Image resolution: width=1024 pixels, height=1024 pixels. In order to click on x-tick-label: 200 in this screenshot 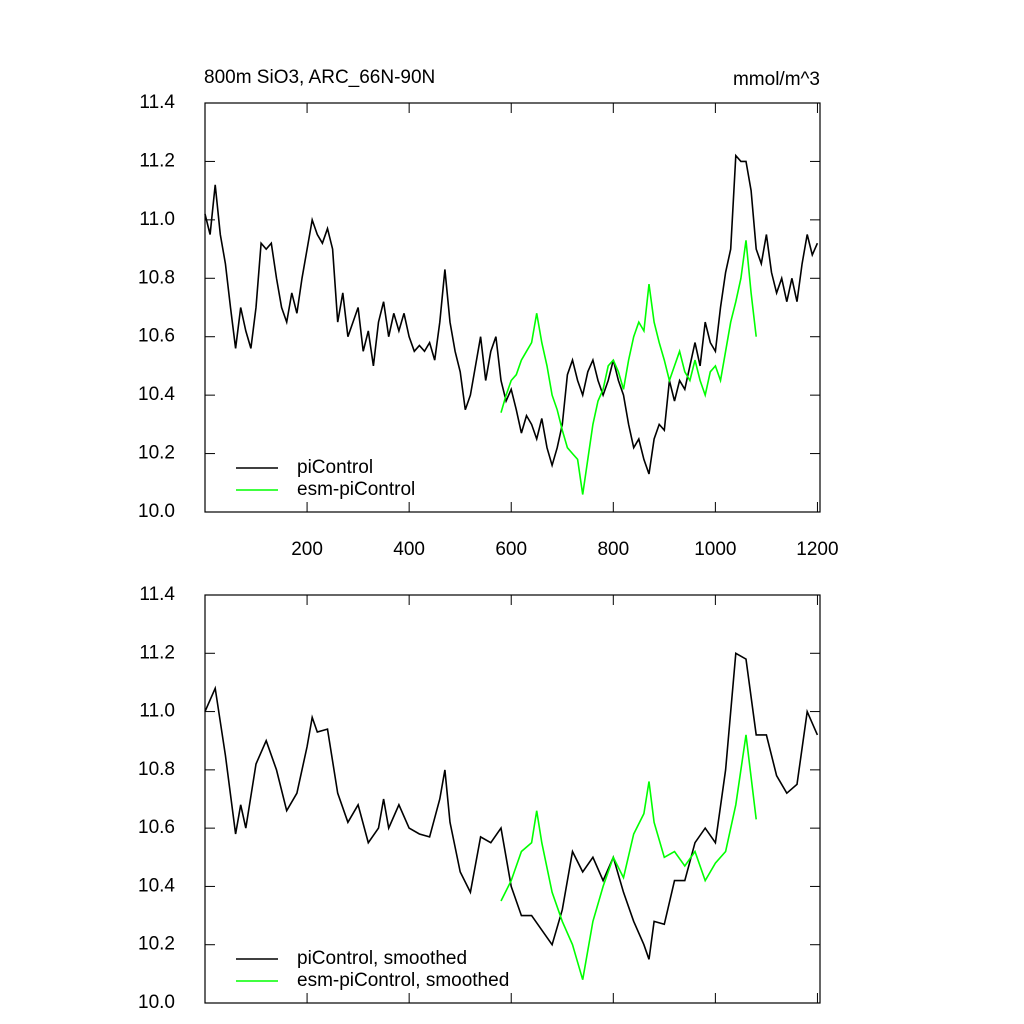, I will do `click(307, 549)`.